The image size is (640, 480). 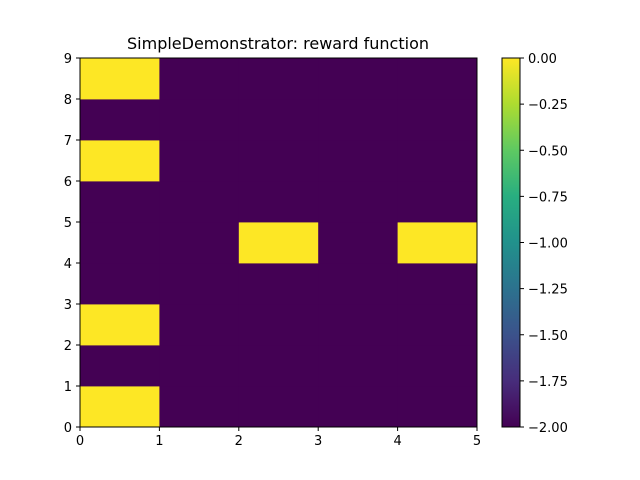 What do you see at coordinates (548, 428) in the screenshot?
I see `colorbar-tick-label: −2.00` at bounding box center [548, 428].